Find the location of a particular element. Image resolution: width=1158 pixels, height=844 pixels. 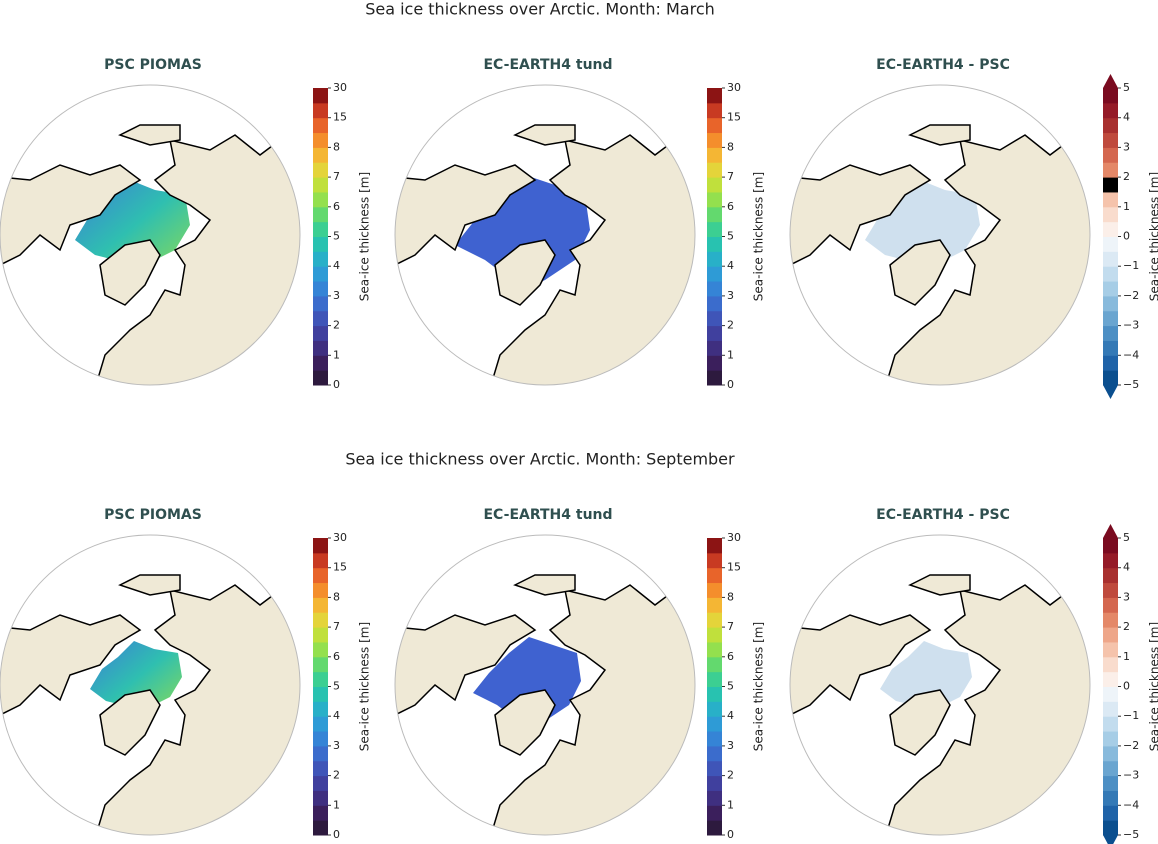

panel-title: PSC PIOMAS is located at coordinates (153, 65).